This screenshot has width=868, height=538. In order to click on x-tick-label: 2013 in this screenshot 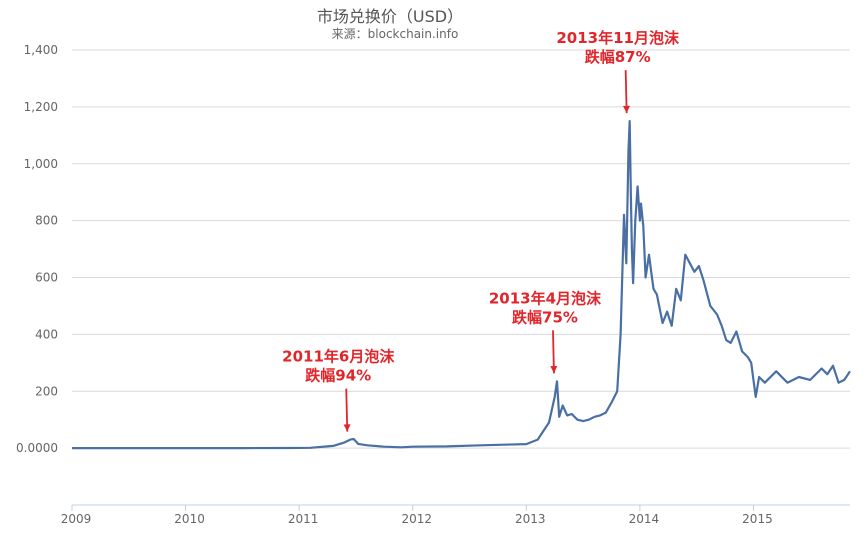, I will do `click(530, 519)`.